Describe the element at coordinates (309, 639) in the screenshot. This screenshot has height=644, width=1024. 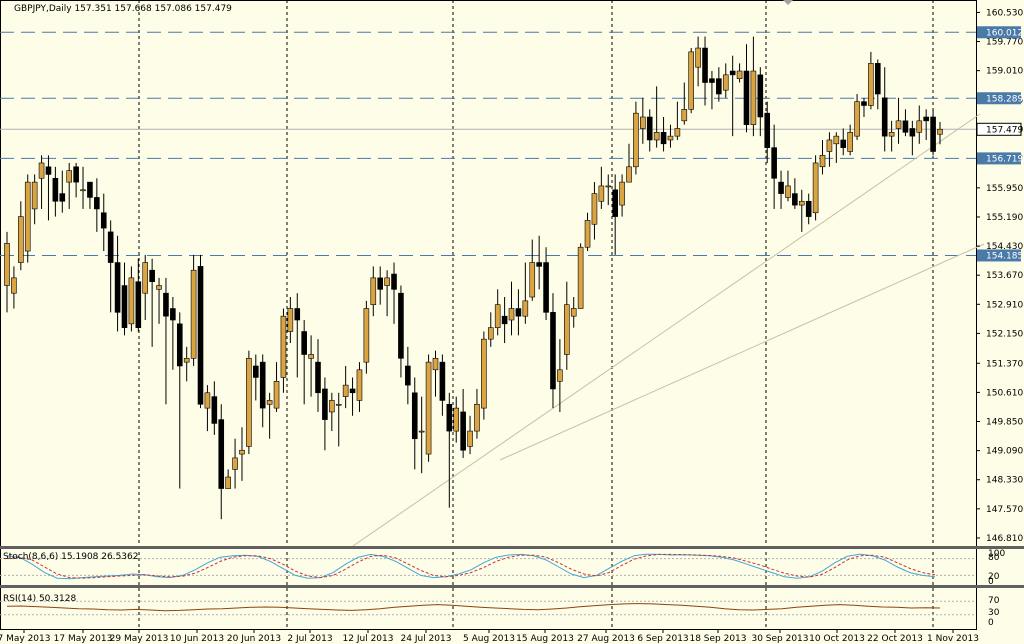
I see `date-tick-label: 2 Jul 2013` at that location.